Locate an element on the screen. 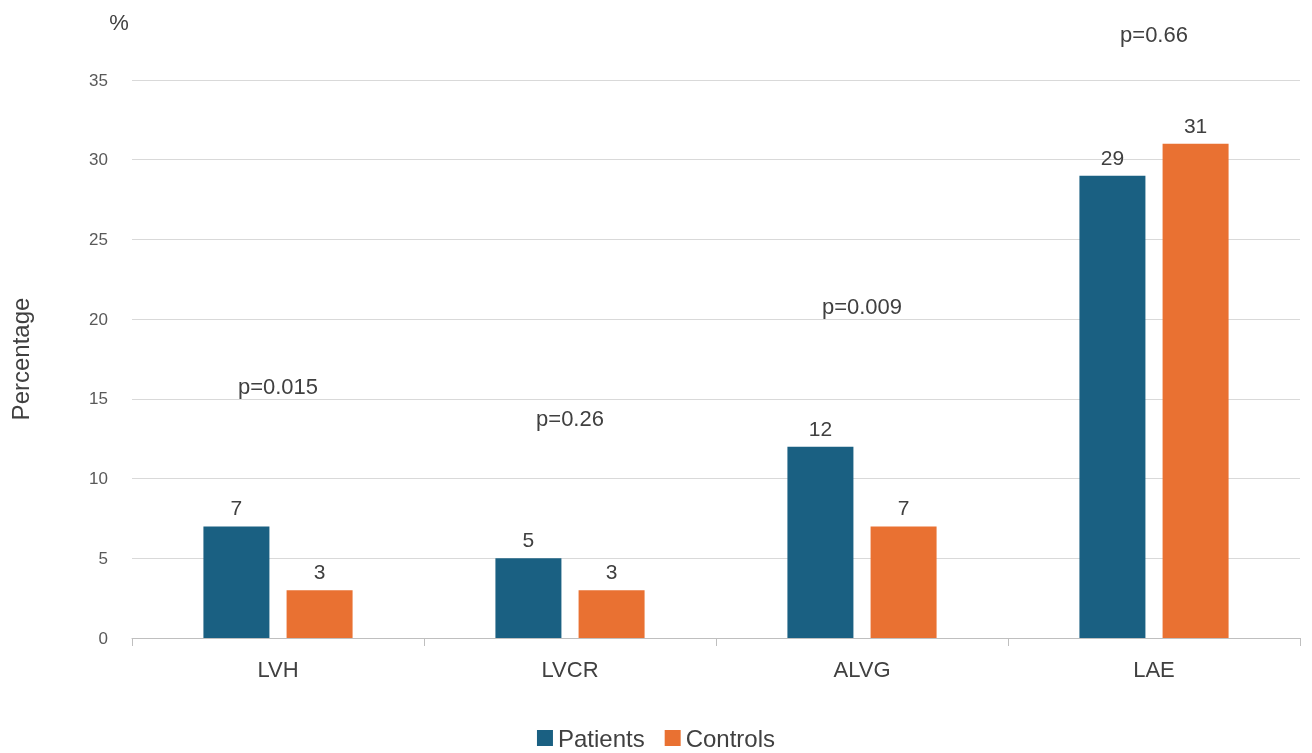 This screenshot has width=1312, height=753. annotation: p=0.015 is located at coordinates (278, 386).